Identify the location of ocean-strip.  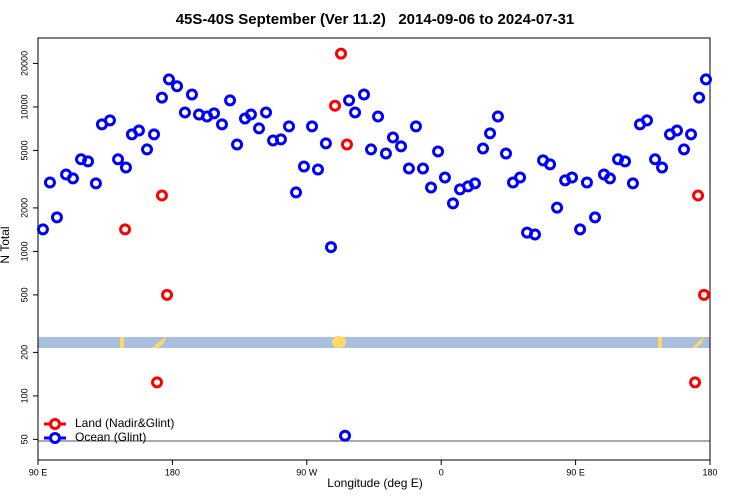
(374, 342).